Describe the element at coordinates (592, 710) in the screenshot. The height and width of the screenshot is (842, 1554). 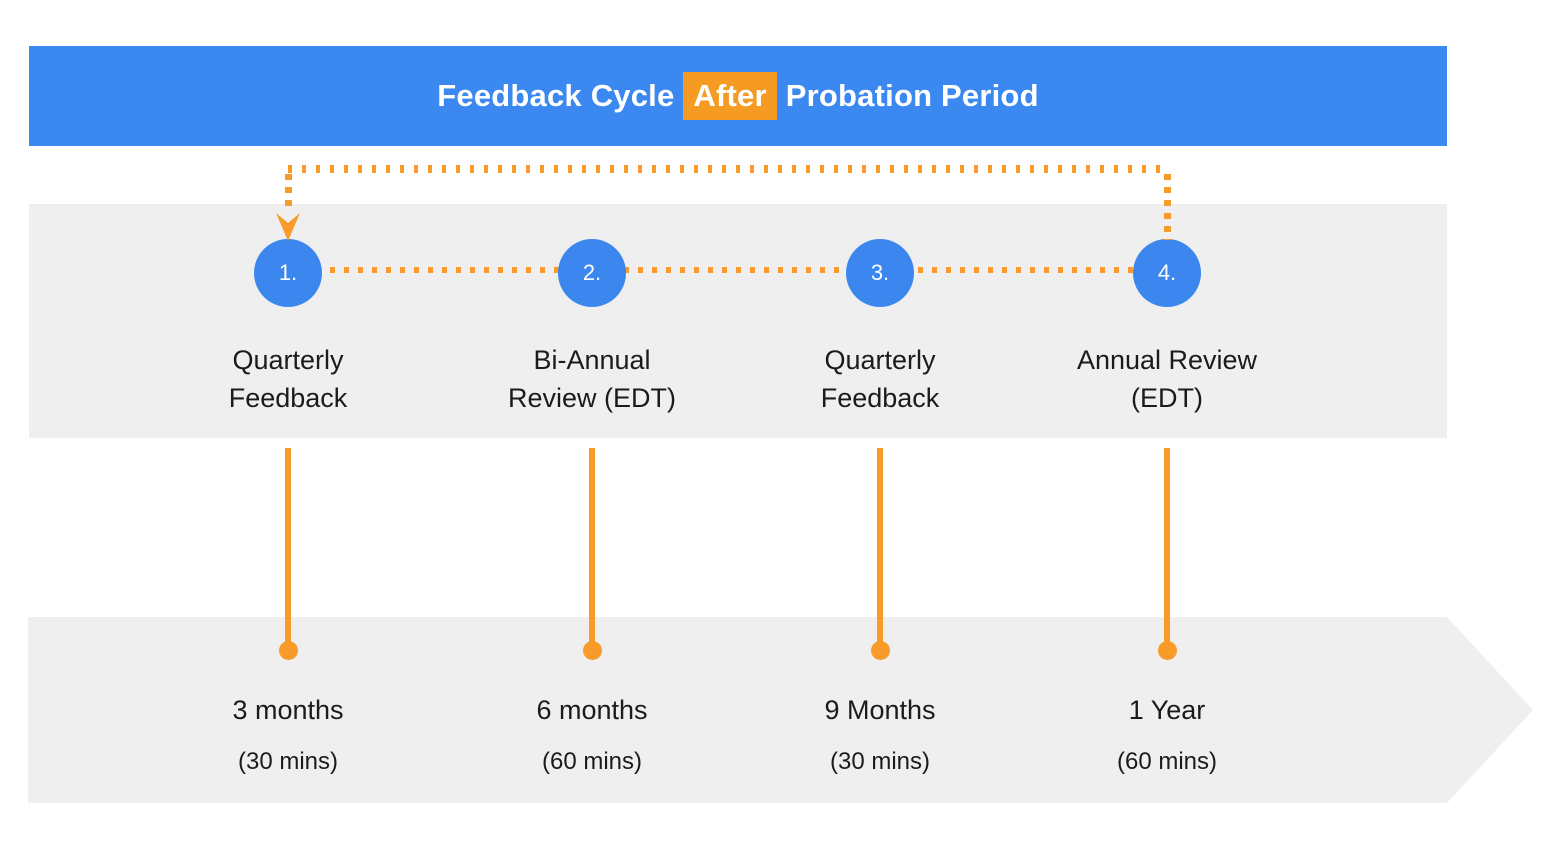
I see `timeline-time-2: 6 months` at that location.